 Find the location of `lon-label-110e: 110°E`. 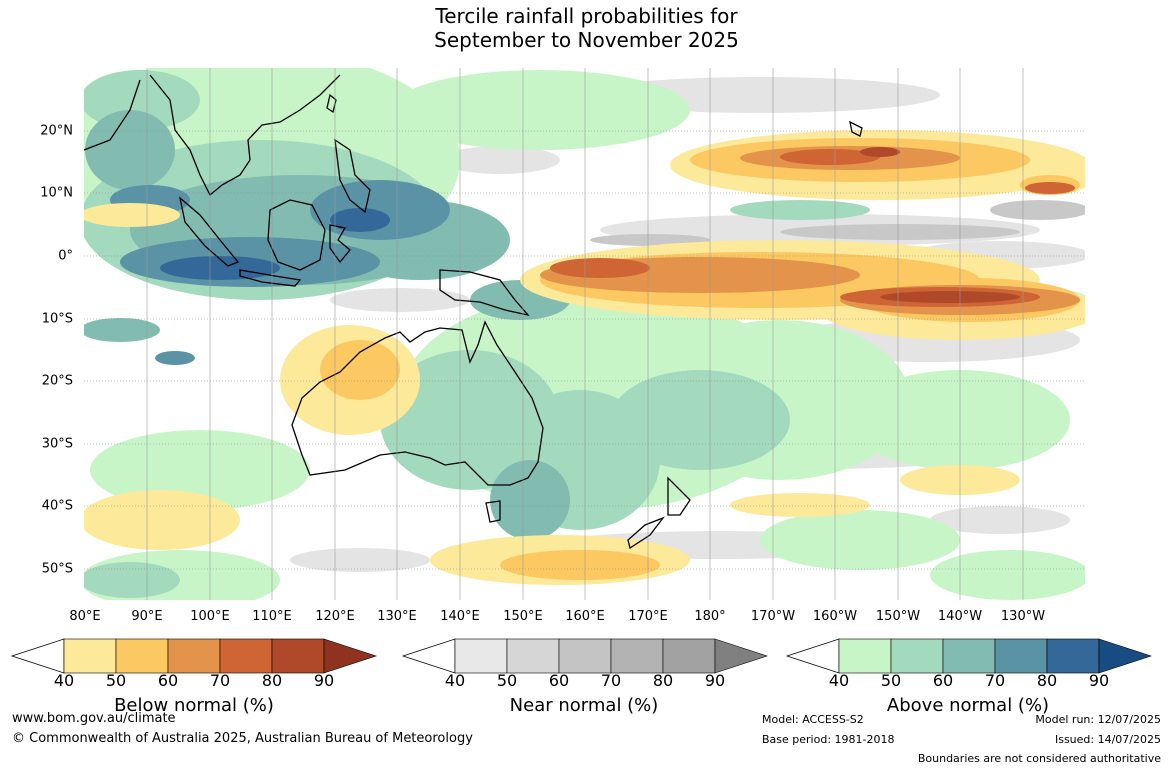

lon-label-110e: 110°E is located at coordinates (272, 616).